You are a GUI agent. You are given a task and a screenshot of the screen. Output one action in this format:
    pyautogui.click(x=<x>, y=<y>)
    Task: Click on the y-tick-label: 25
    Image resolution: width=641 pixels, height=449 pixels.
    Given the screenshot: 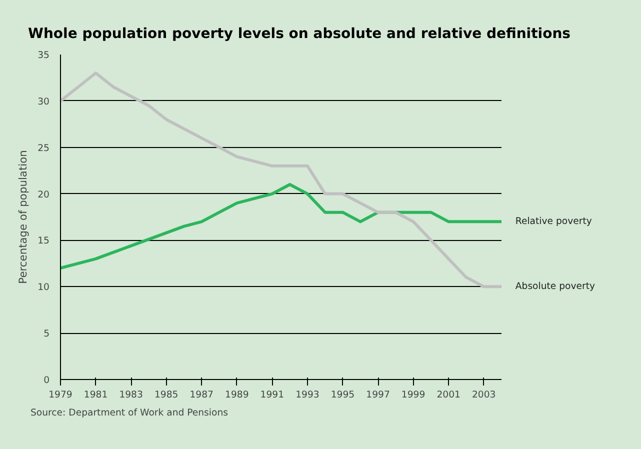 What is the action you would take?
    pyautogui.click(x=44, y=148)
    